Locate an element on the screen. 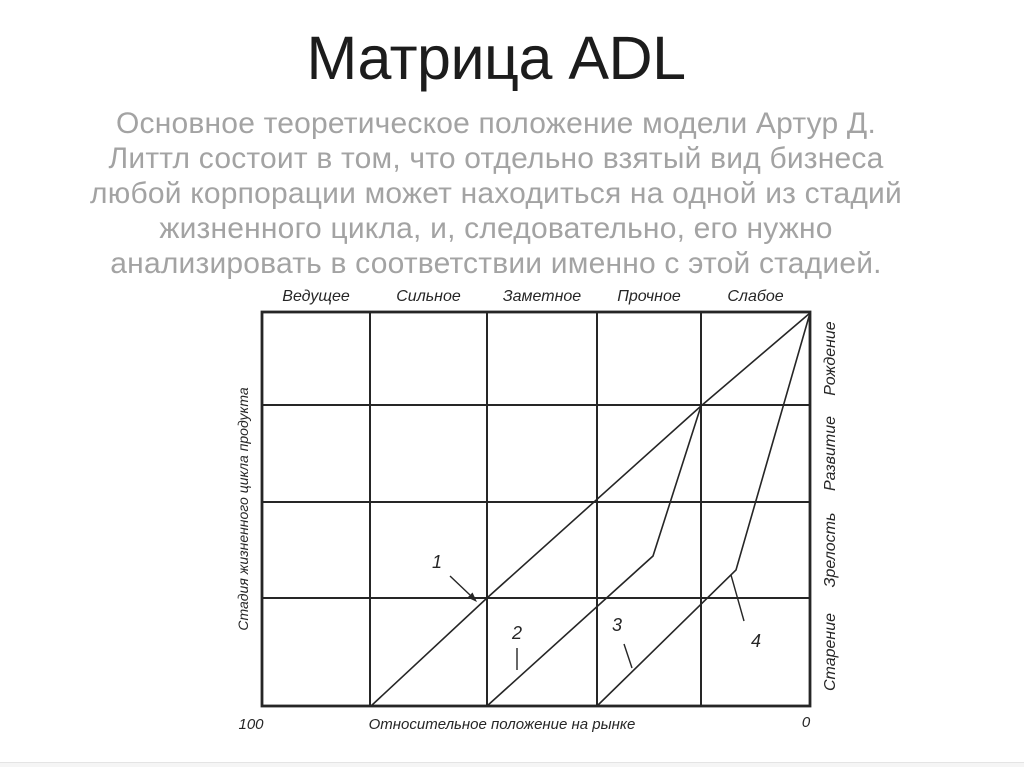 The height and width of the screenshot is (767, 1024). row-label-3: Зрелость is located at coordinates (830, 550).